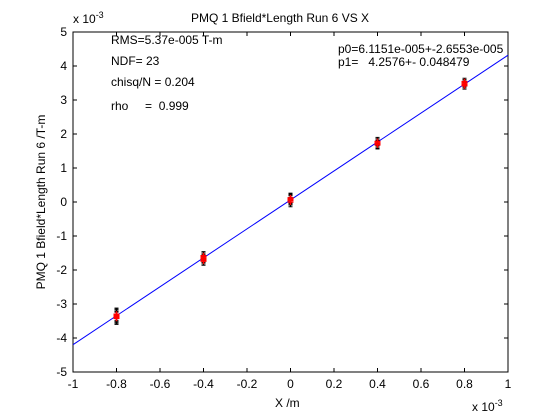 The width and height of the screenshot is (560, 420). What do you see at coordinates (203, 384) in the screenshot?
I see `x-tick-label: -0.4` at bounding box center [203, 384].